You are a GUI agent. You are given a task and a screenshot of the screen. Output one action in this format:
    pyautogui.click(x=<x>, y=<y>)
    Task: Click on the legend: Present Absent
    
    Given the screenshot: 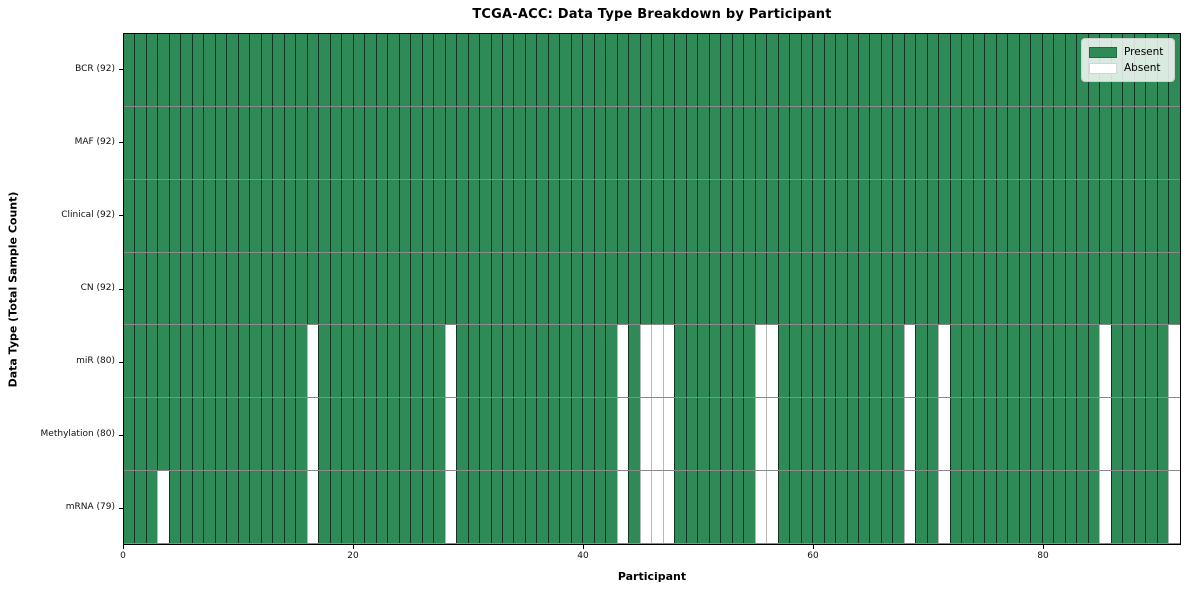 What is the action you would take?
    pyautogui.click(x=1128, y=60)
    